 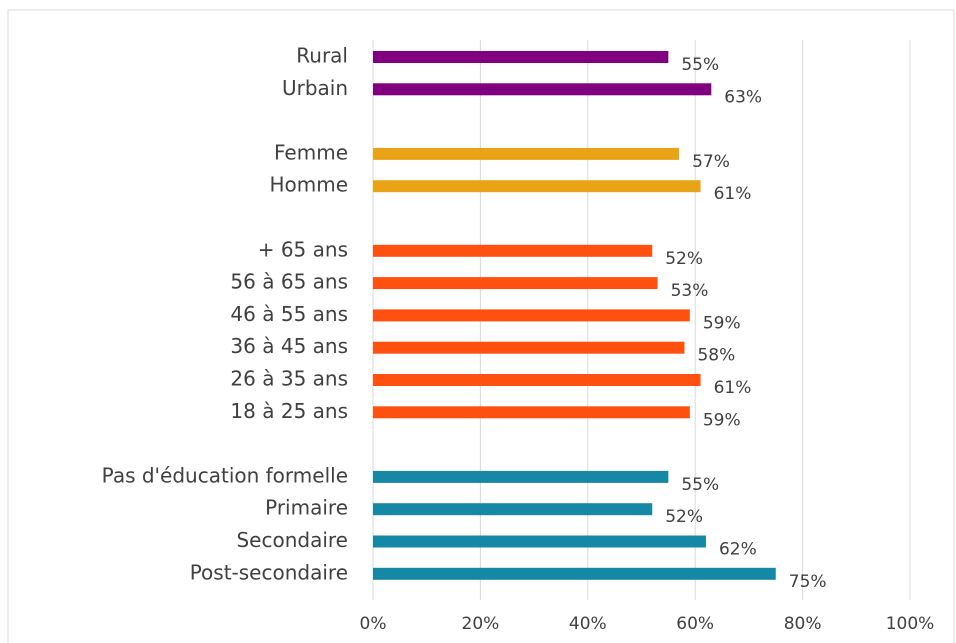 I want to click on y-tick-label: 26 à 35 ans, so click(x=289, y=379).